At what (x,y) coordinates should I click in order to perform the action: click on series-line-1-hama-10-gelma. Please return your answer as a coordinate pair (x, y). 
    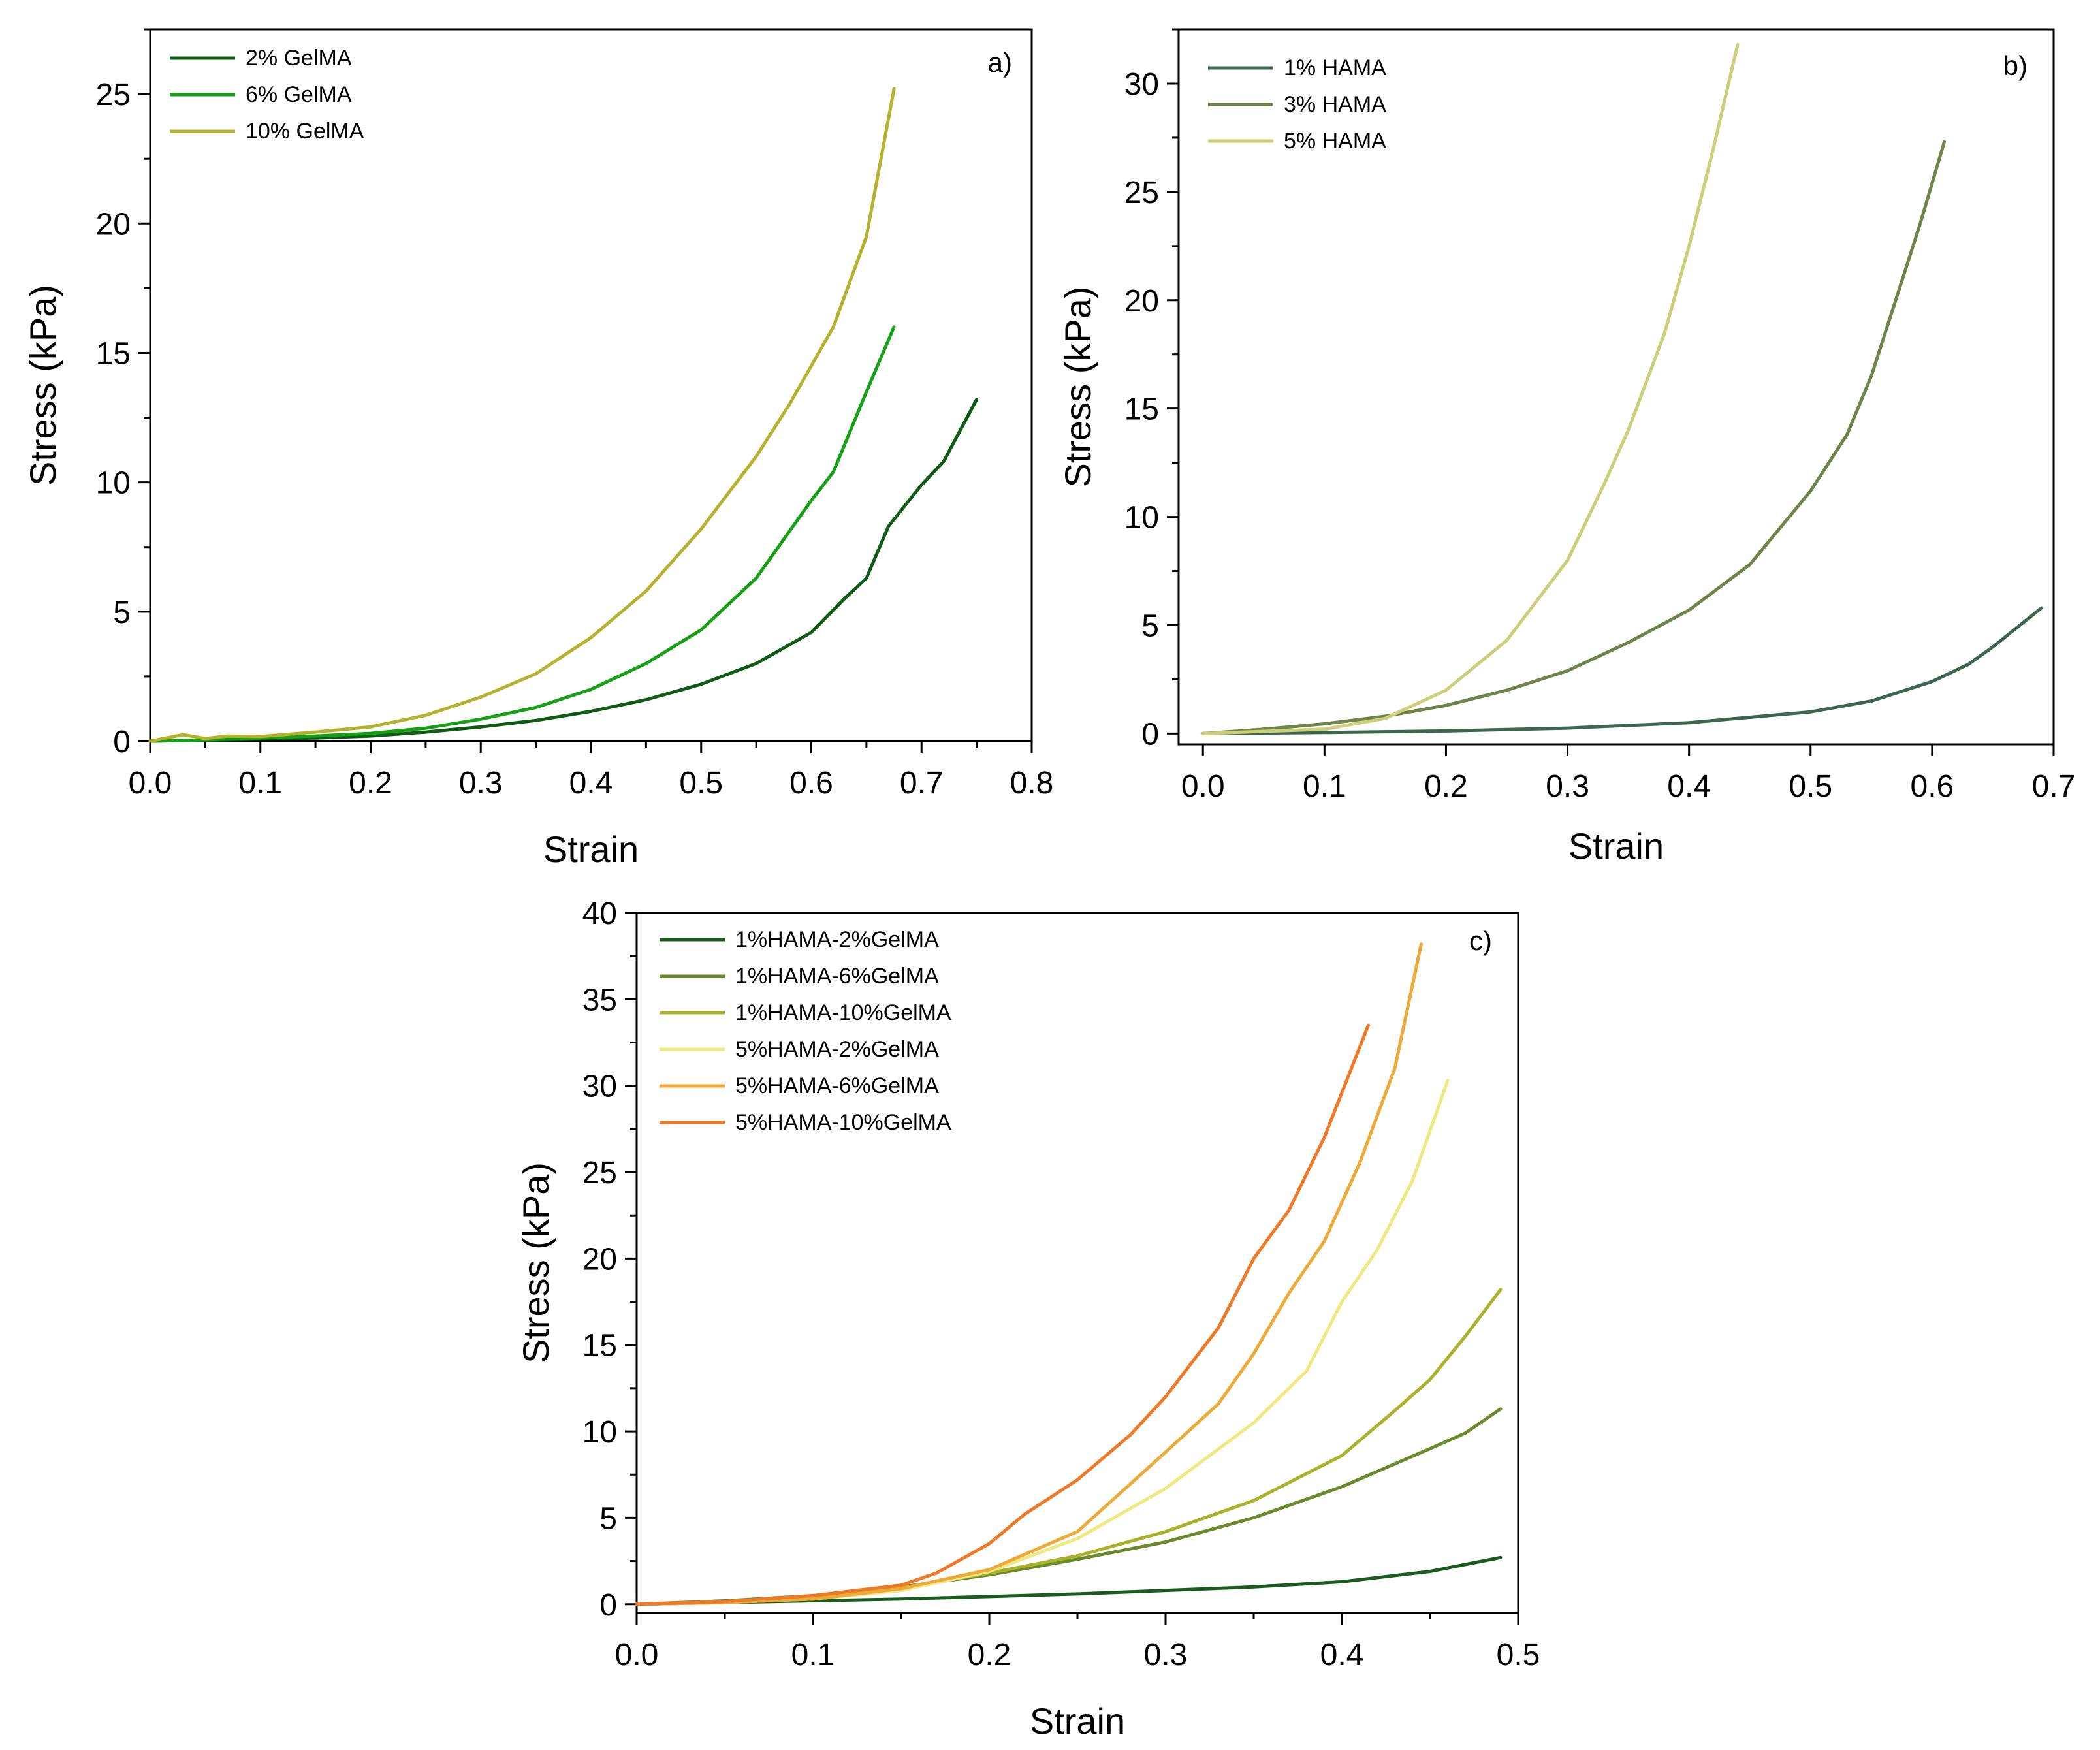
    Looking at the image, I should click on (1069, 1447).